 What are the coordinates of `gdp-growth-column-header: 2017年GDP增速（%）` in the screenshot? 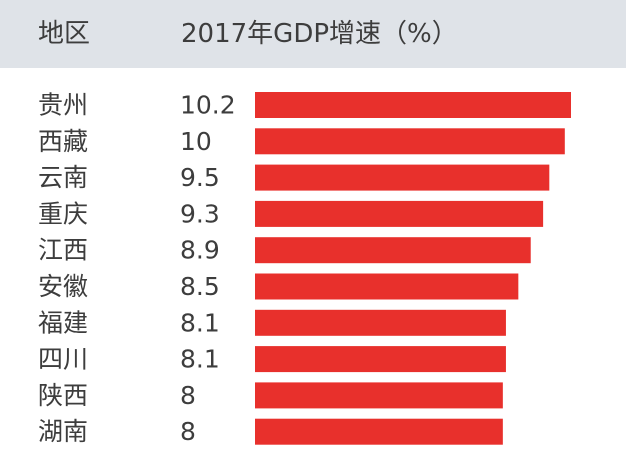 It's located at (319, 34).